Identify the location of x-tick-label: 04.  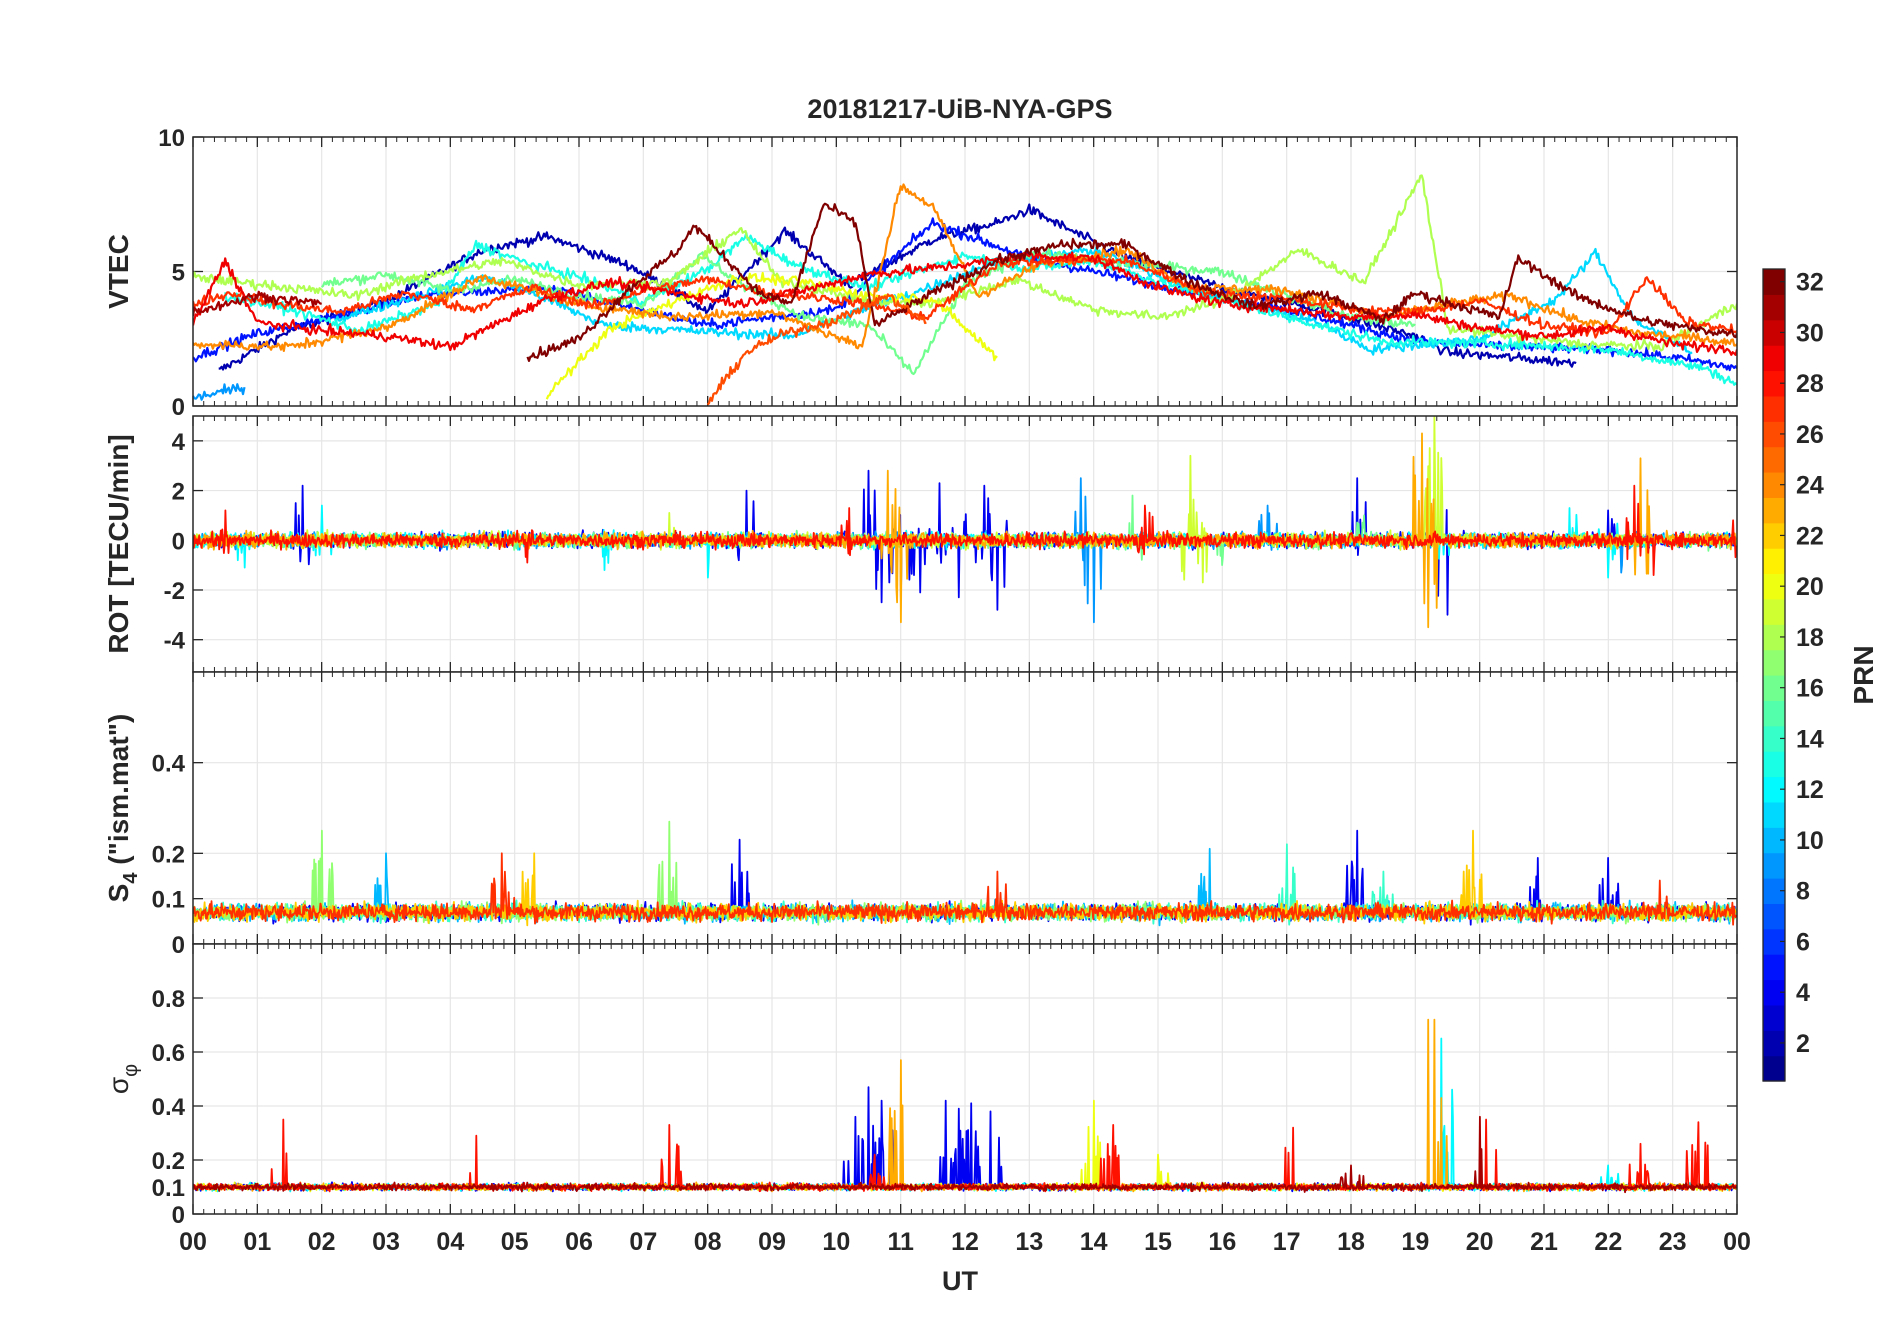
(450, 1242).